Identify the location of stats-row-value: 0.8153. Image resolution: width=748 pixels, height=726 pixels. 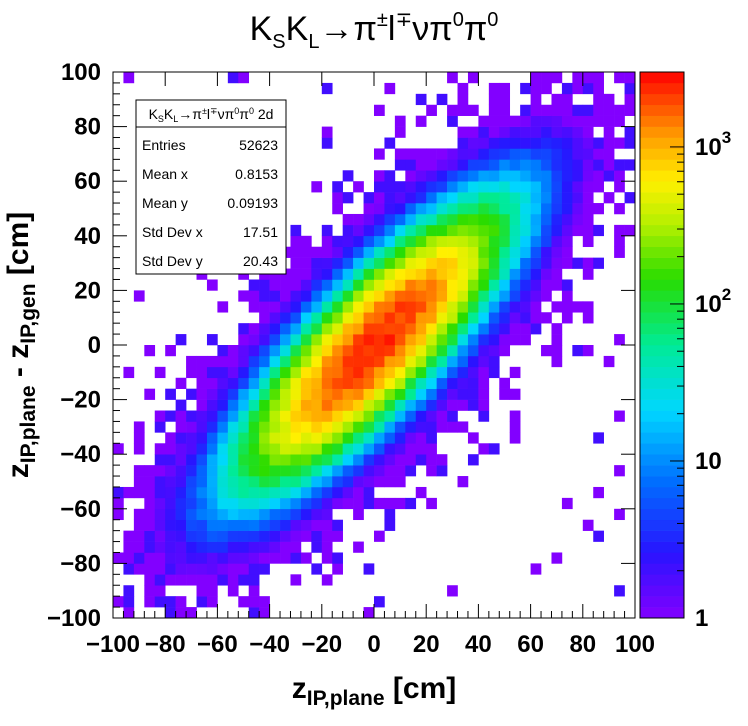
(256, 174).